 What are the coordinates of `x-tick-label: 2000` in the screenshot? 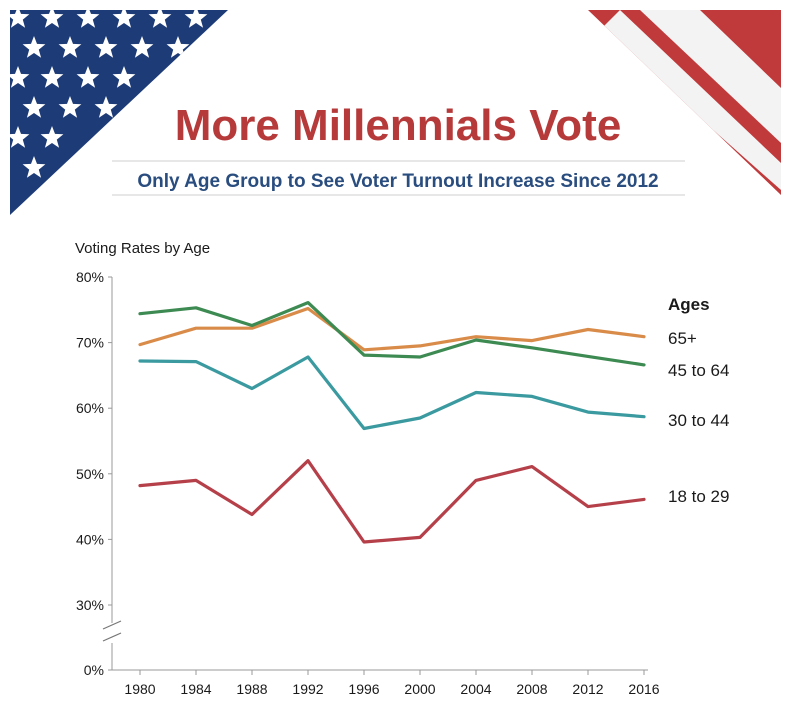 It's located at (419, 689).